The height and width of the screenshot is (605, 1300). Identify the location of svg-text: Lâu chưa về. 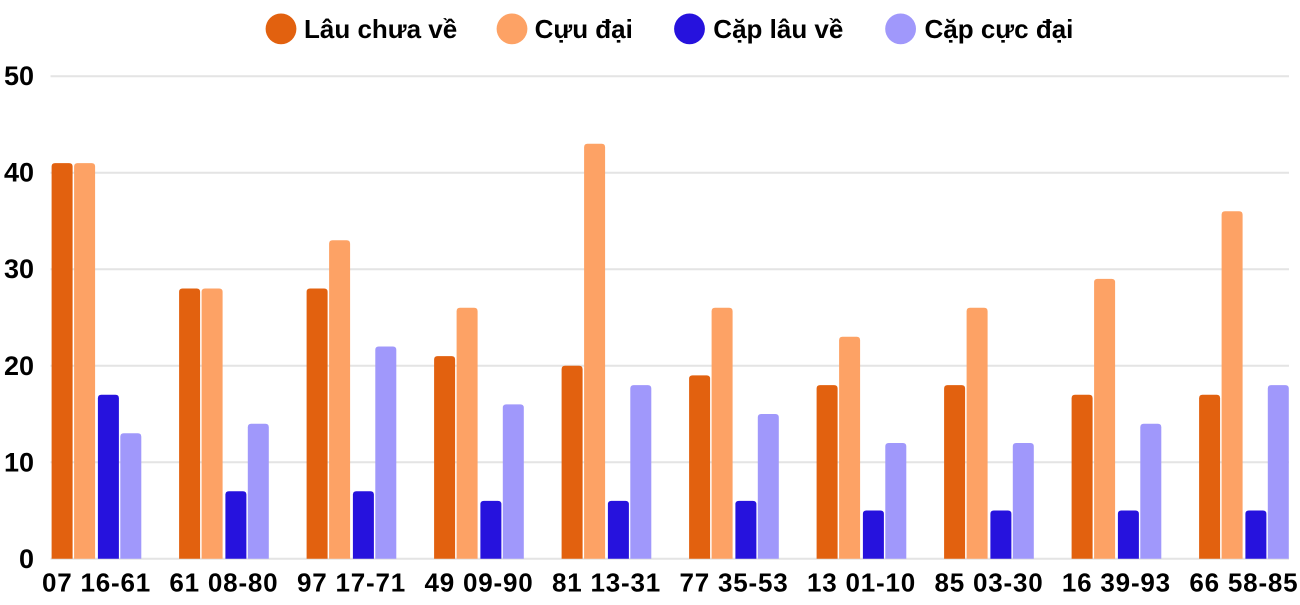
(380, 29).